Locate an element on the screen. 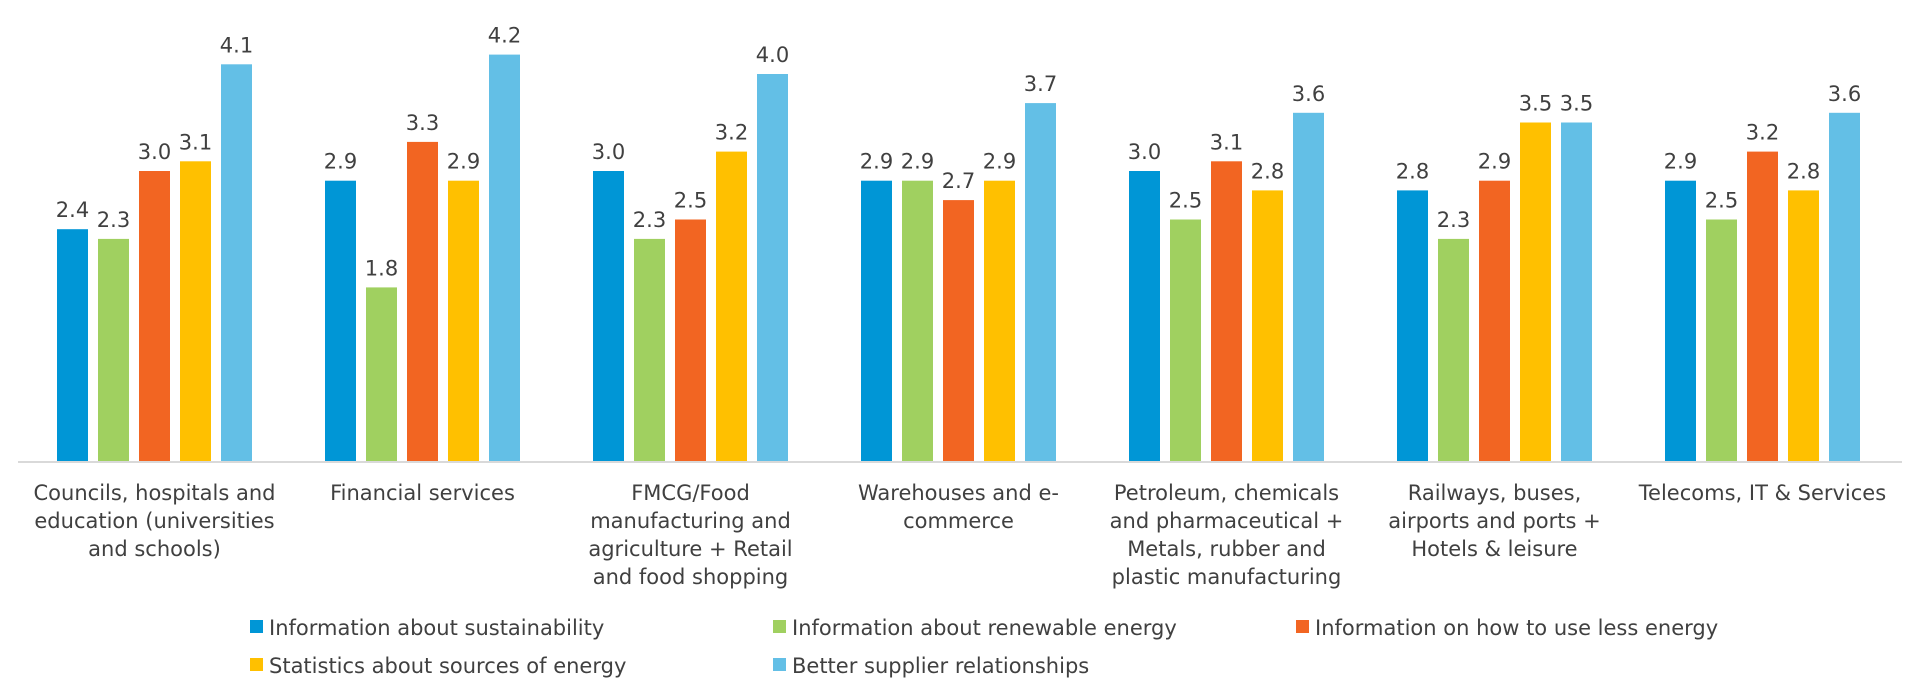  legend-label-5: Better supplier relationships is located at coordinates (940, 666).